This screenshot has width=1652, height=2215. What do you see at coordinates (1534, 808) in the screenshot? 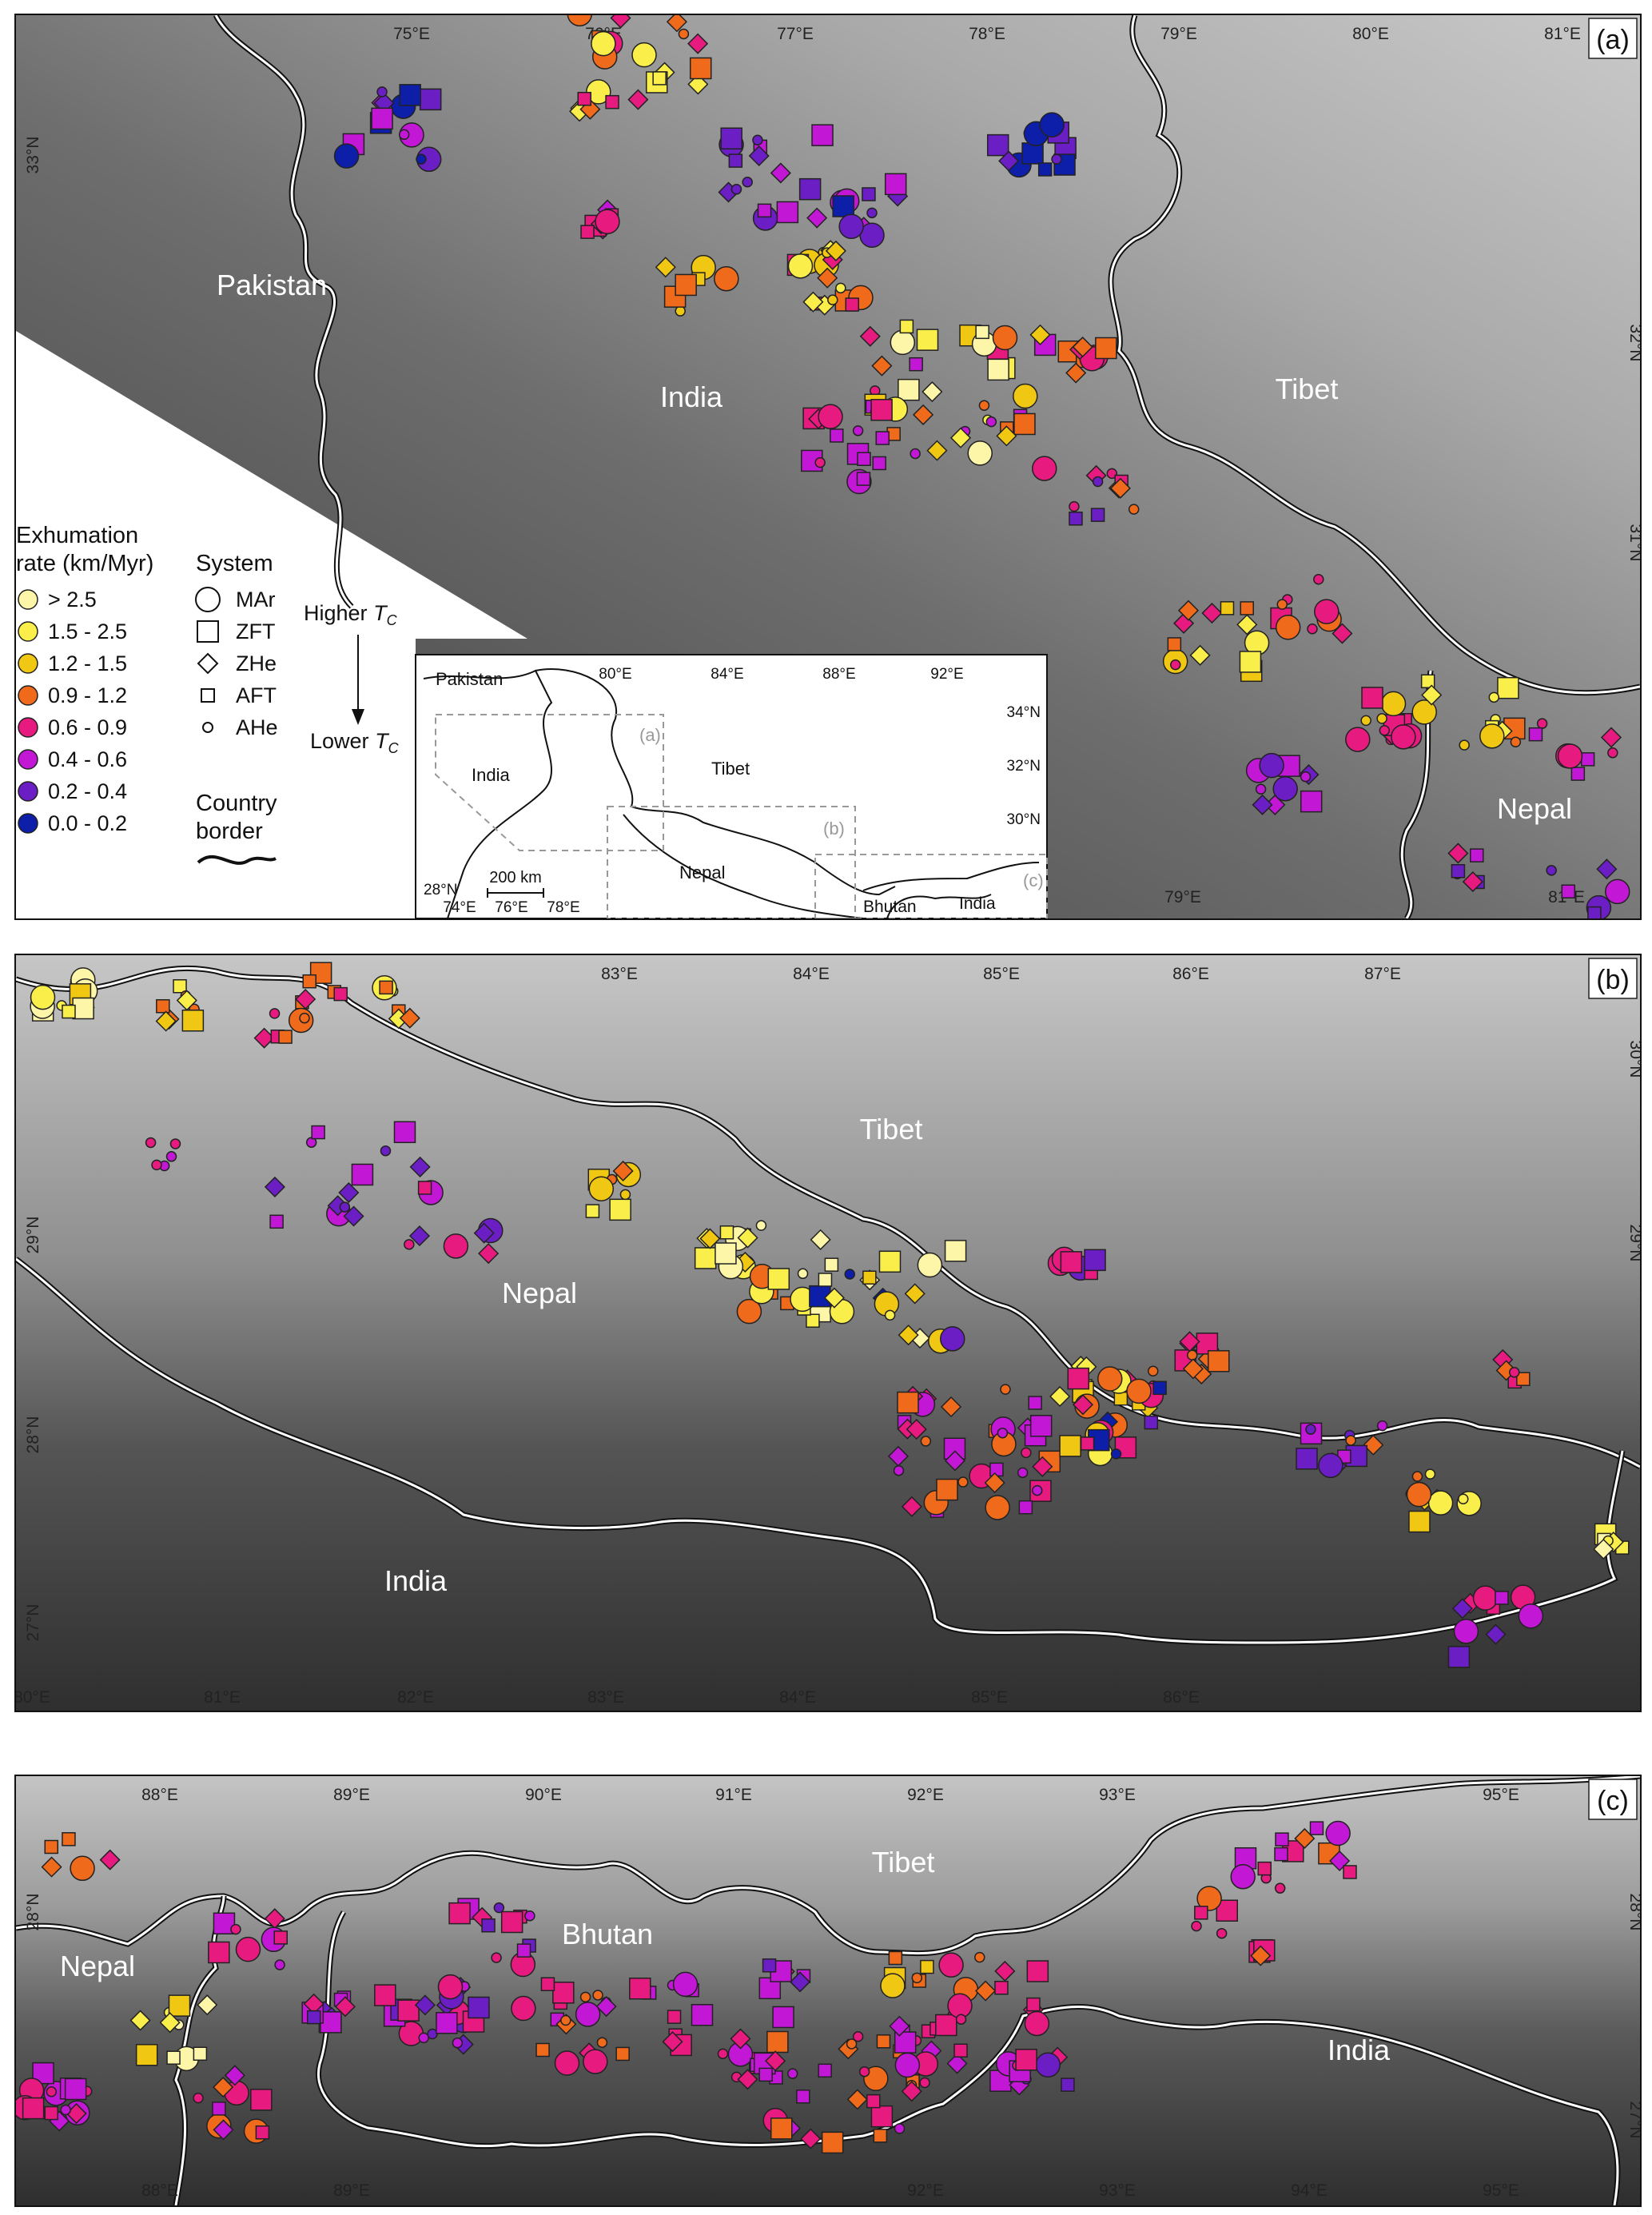
I see `region-label-nepal: Nepal` at bounding box center [1534, 808].